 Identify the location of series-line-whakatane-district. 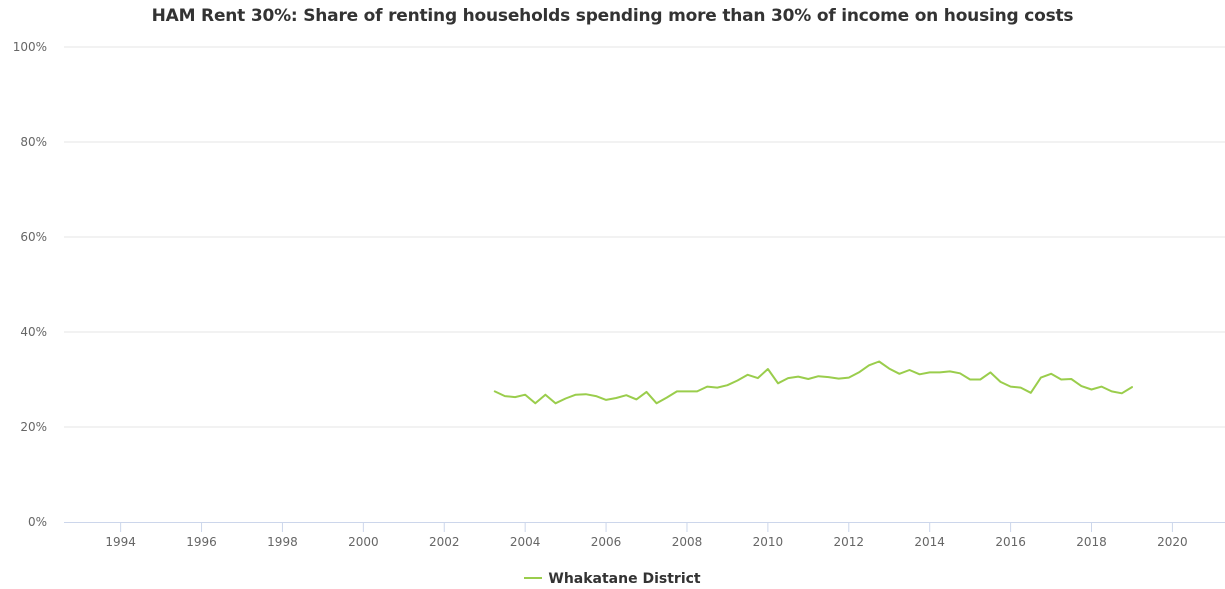
(813, 382).